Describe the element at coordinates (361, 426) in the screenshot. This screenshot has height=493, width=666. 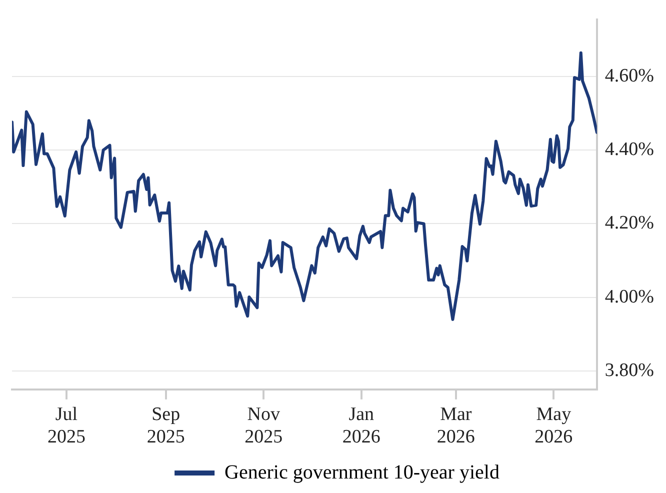
I see `x-tick-label: Jan 2026` at that location.